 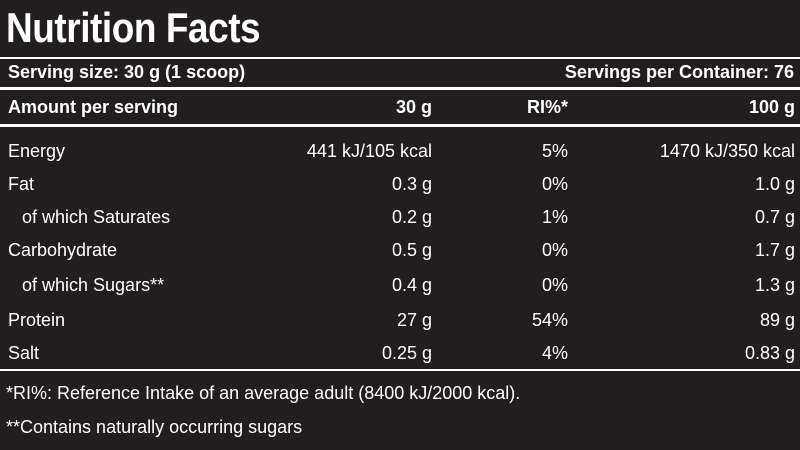 What do you see at coordinates (127, 72) in the screenshot?
I see `serving-size: Serving size: 30 g (1 scoop)` at bounding box center [127, 72].